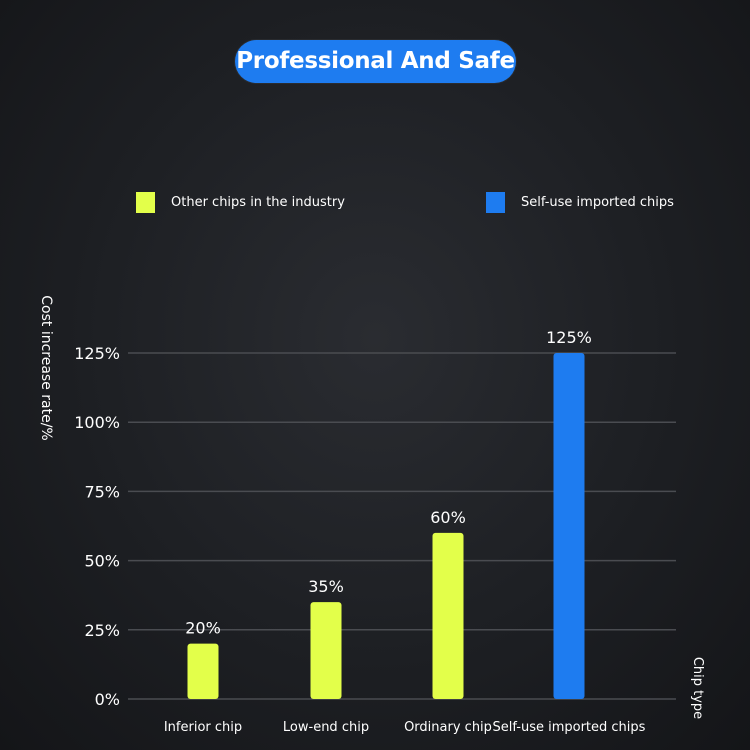  I want to click on y-tick-label: 50%, so click(102, 561).